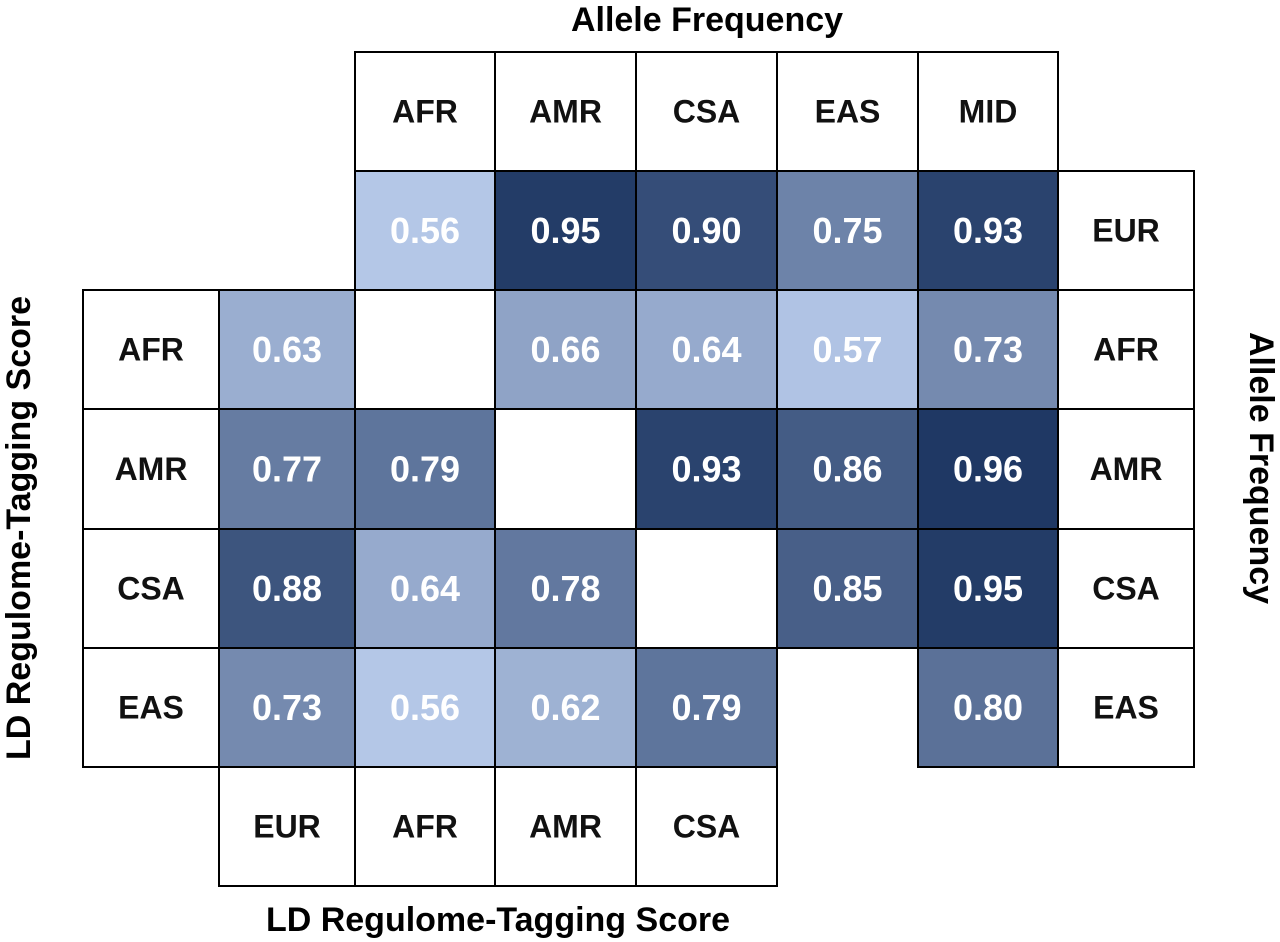 The height and width of the screenshot is (942, 1280). What do you see at coordinates (707, 20) in the screenshot?
I see `top-title: Allele Frequency` at bounding box center [707, 20].